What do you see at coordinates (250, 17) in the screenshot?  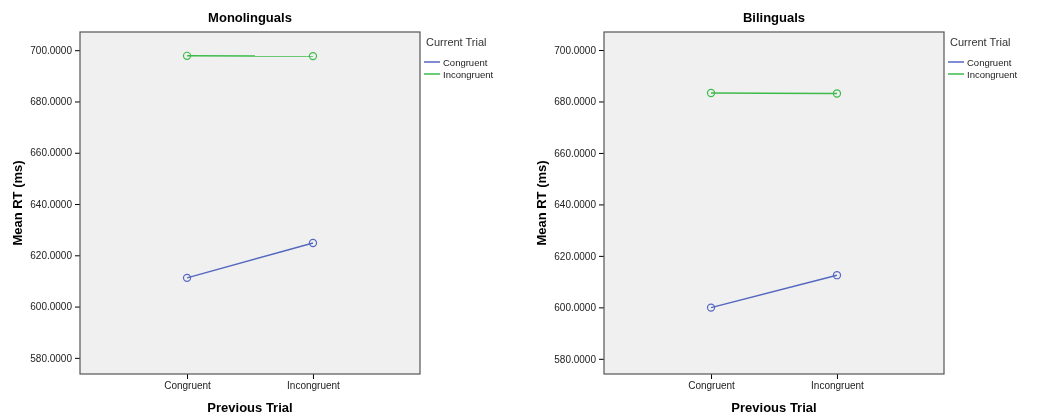 I see `chart-title: Monolinguals` at bounding box center [250, 17].